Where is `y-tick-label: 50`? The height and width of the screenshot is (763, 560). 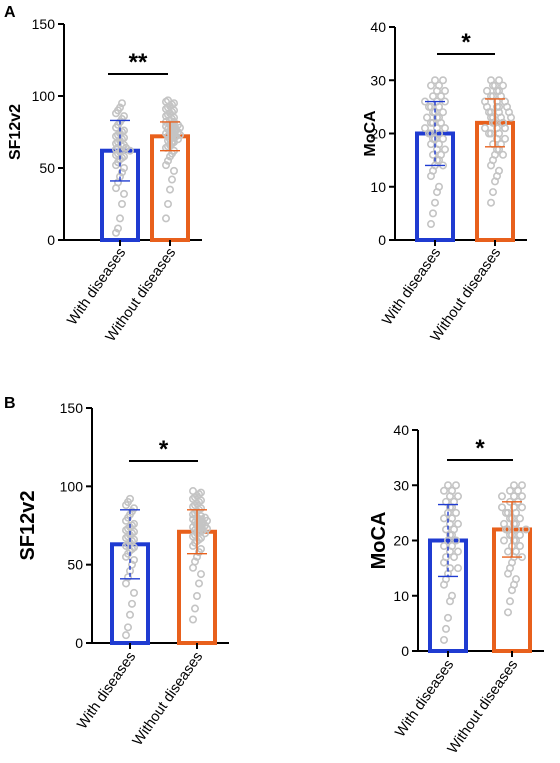
y-tick-label: 50 is located at coordinates (47, 168).